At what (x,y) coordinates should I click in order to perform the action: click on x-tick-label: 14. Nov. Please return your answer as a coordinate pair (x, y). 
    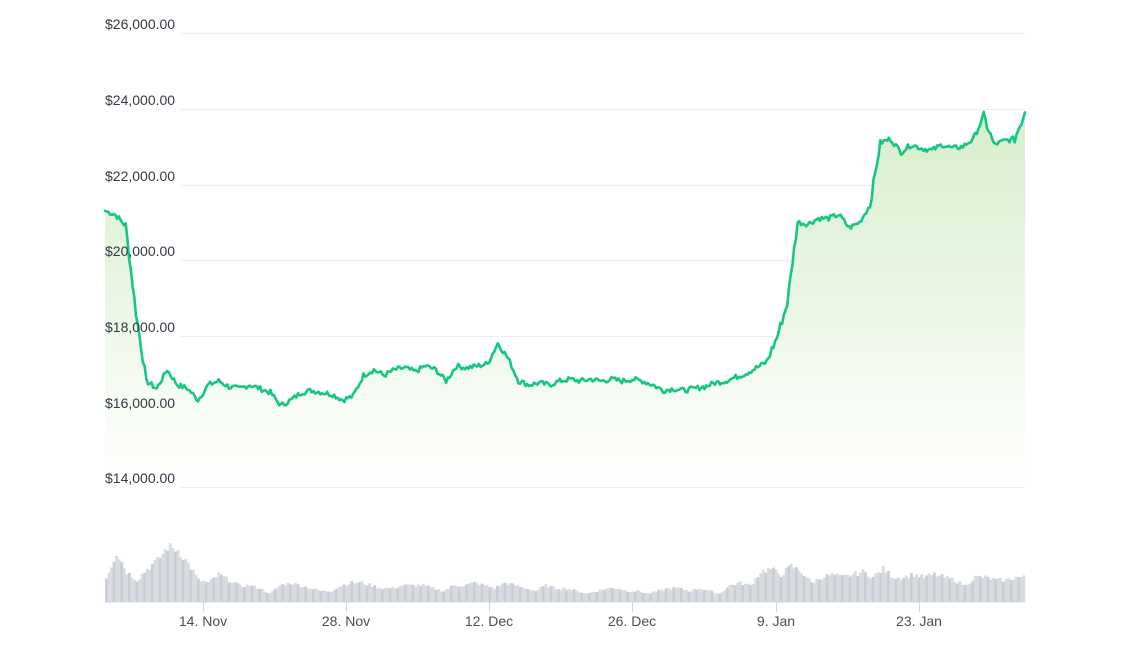
    Looking at the image, I should click on (203, 621).